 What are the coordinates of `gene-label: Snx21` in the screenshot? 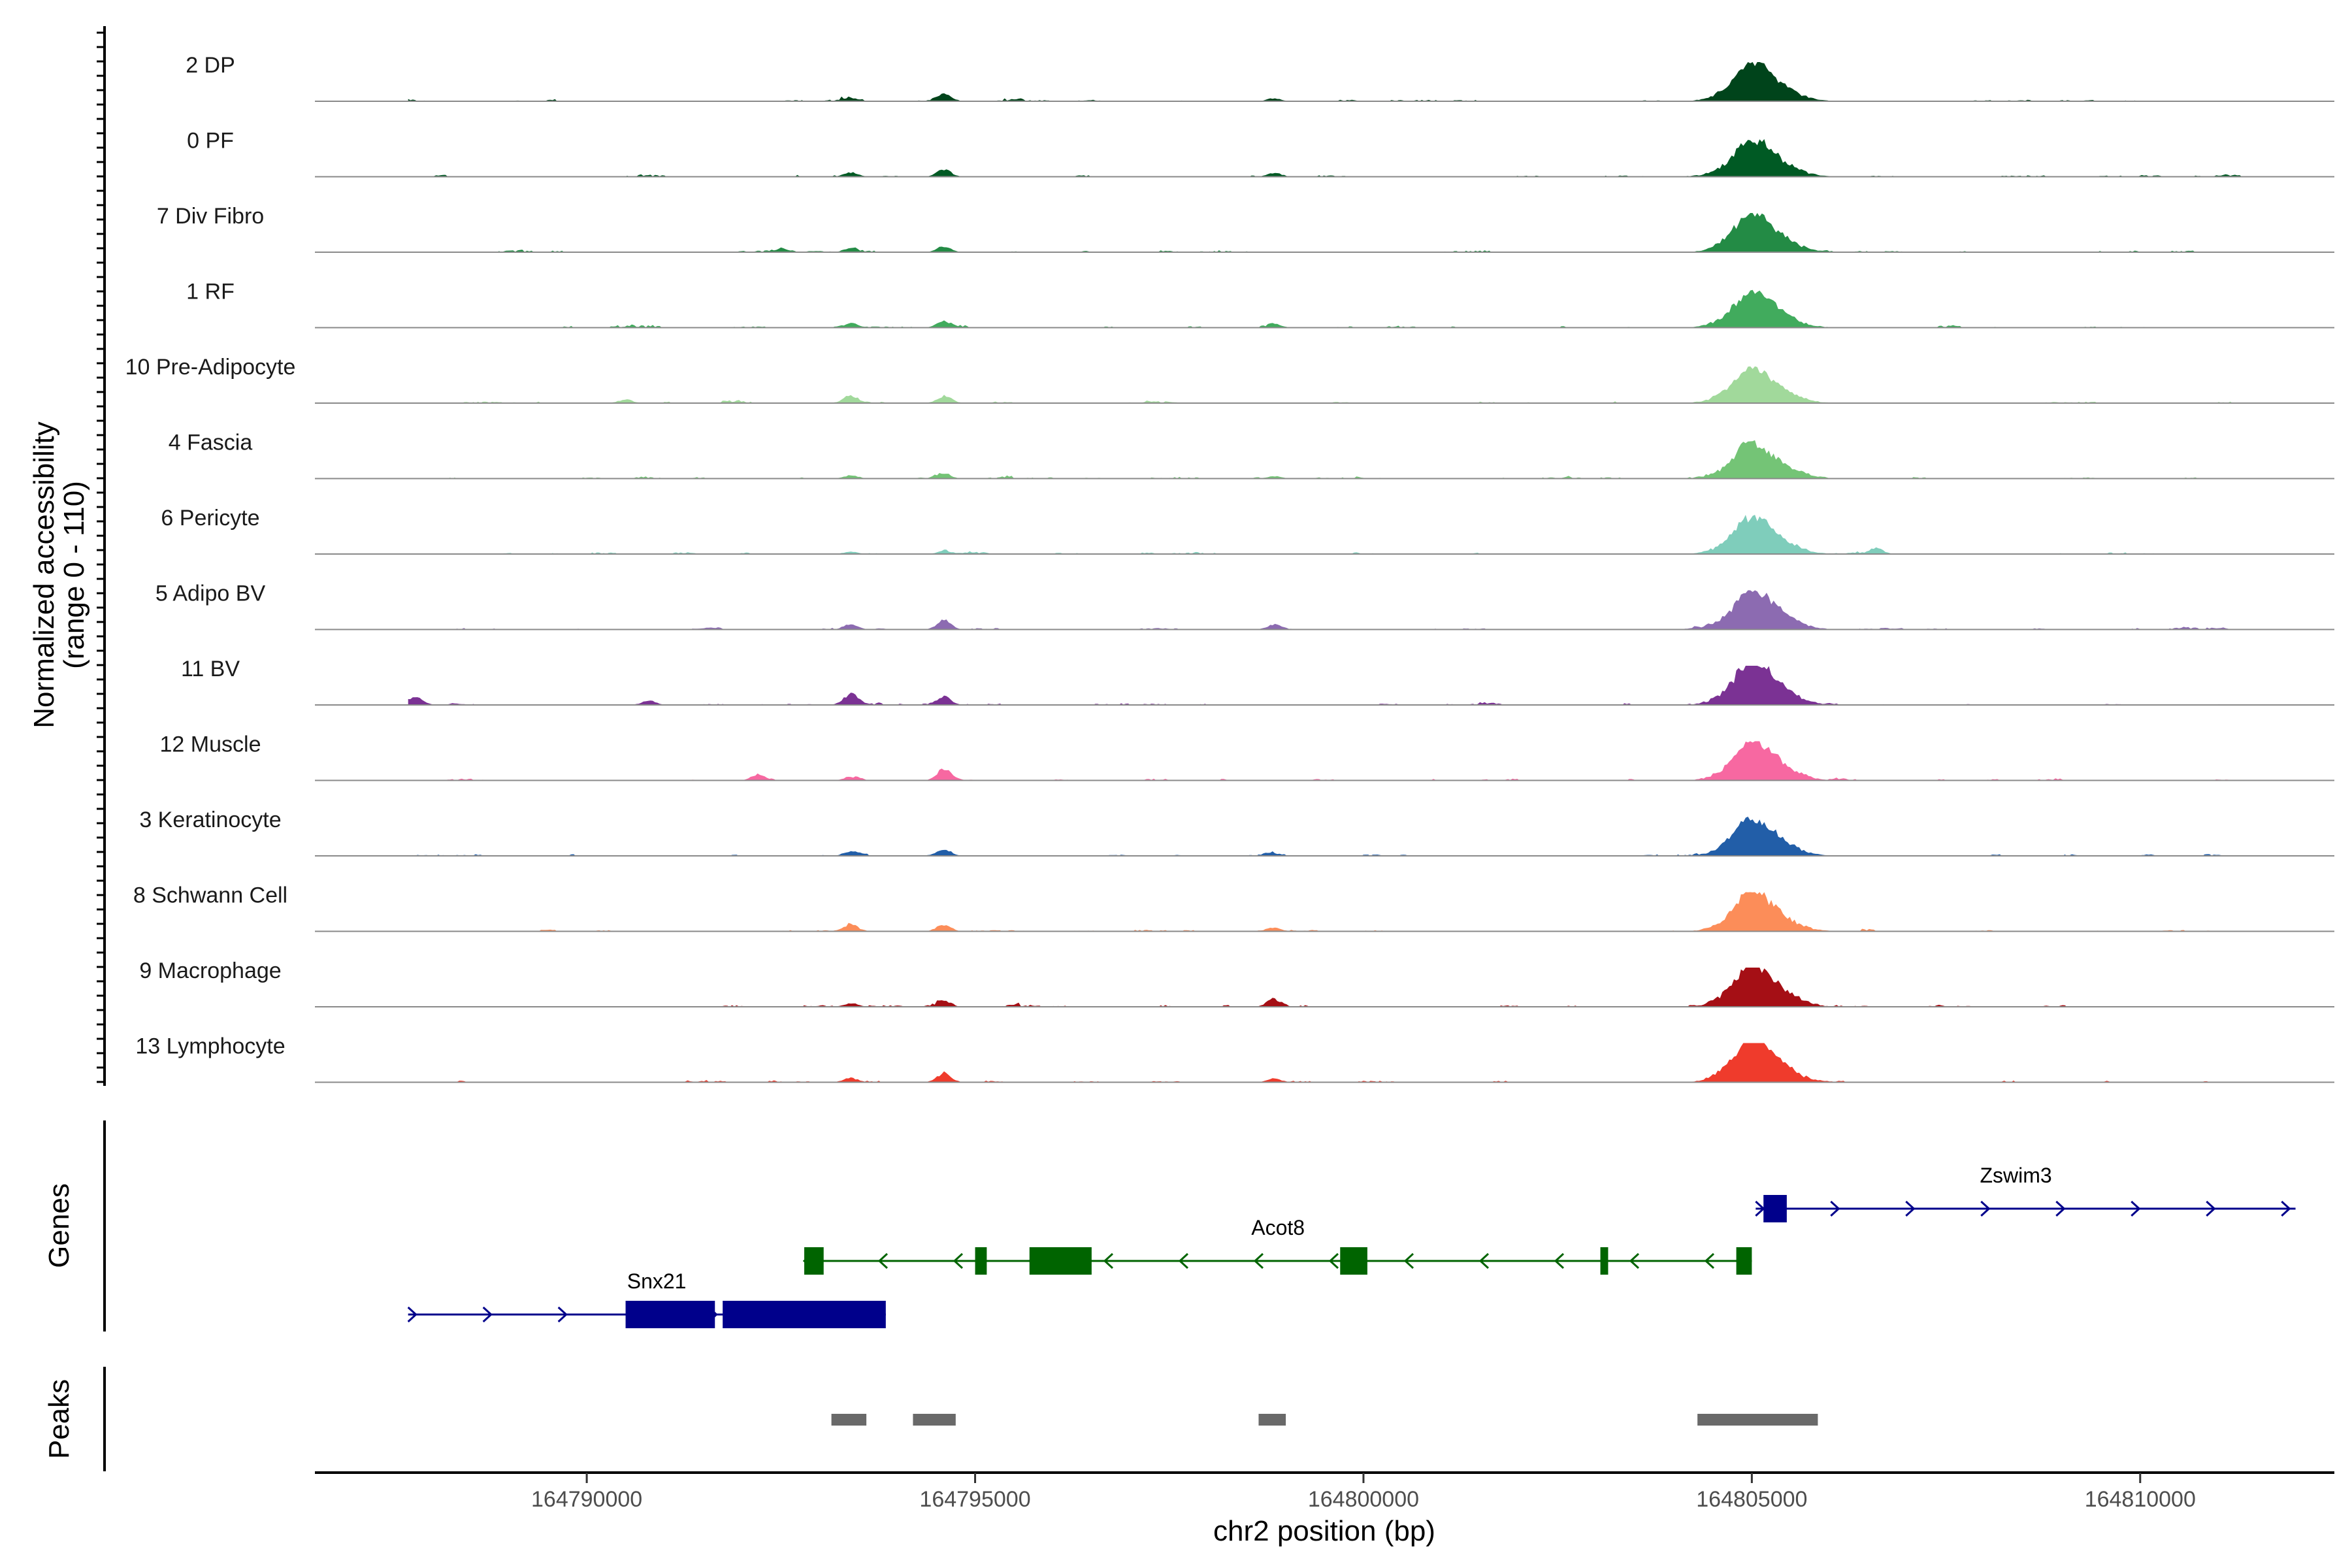 It's located at (657, 1281).